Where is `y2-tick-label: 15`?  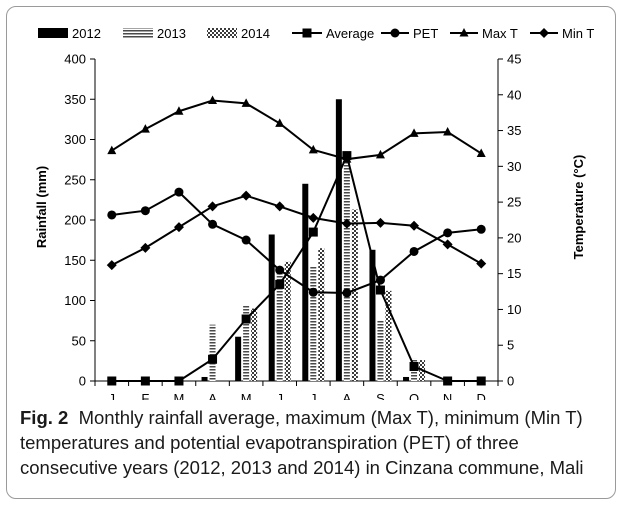 y2-tick-label: 15 is located at coordinates (514, 273).